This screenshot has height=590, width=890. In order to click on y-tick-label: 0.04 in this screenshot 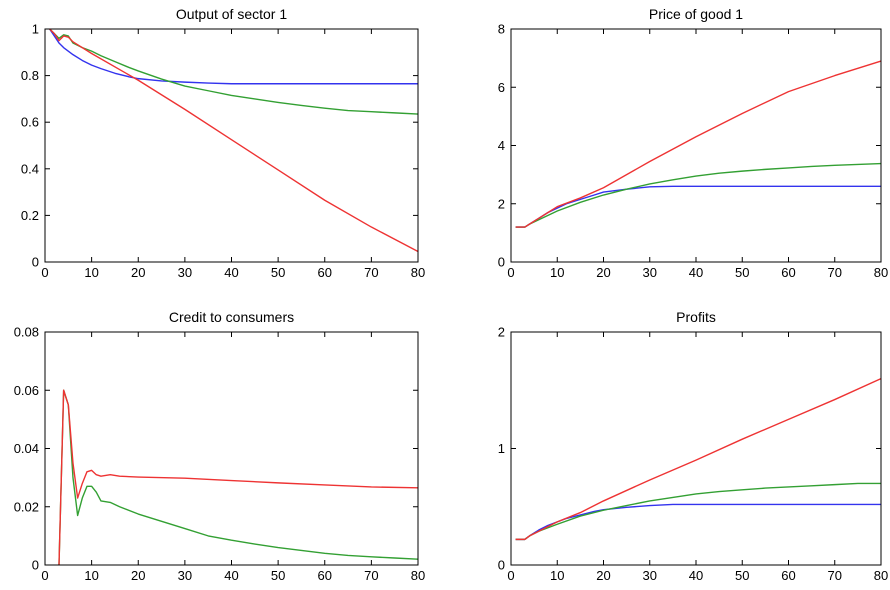, I will do `click(26, 448)`.